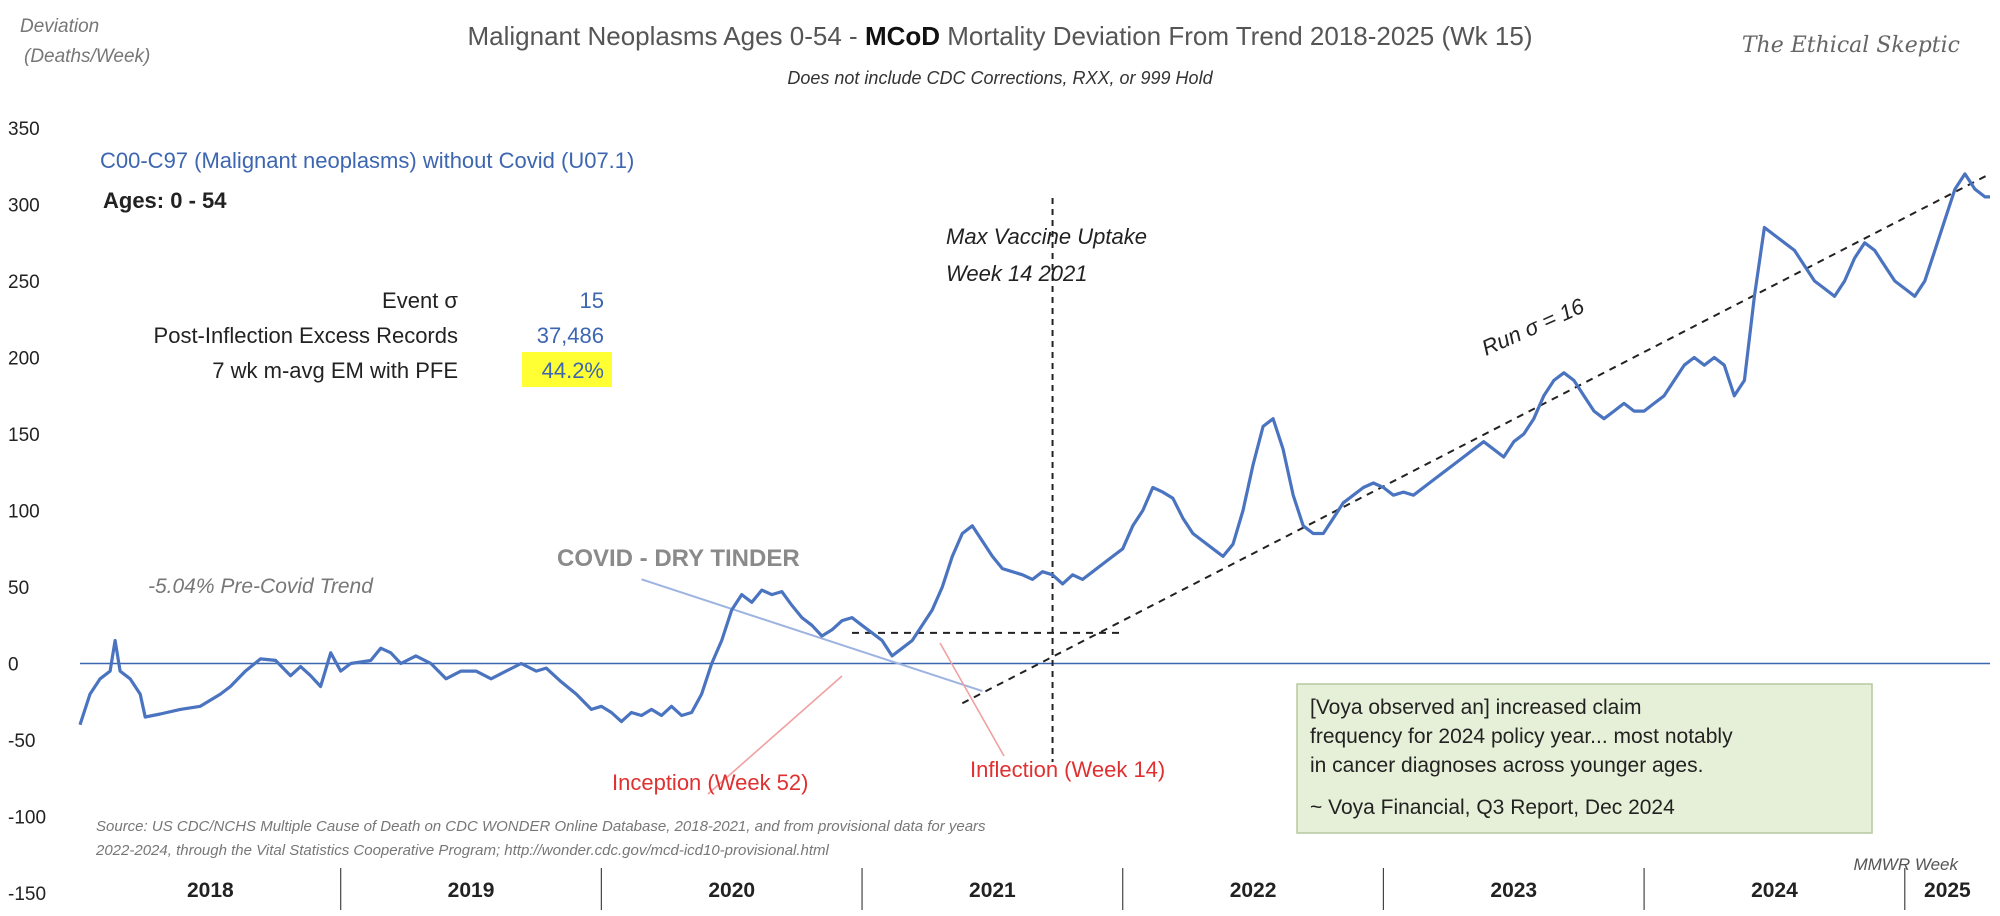 The height and width of the screenshot is (916, 2000). Describe the element at coordinates (27, 894) in the screenshot. I see `y-tick-label: -150` at that location.